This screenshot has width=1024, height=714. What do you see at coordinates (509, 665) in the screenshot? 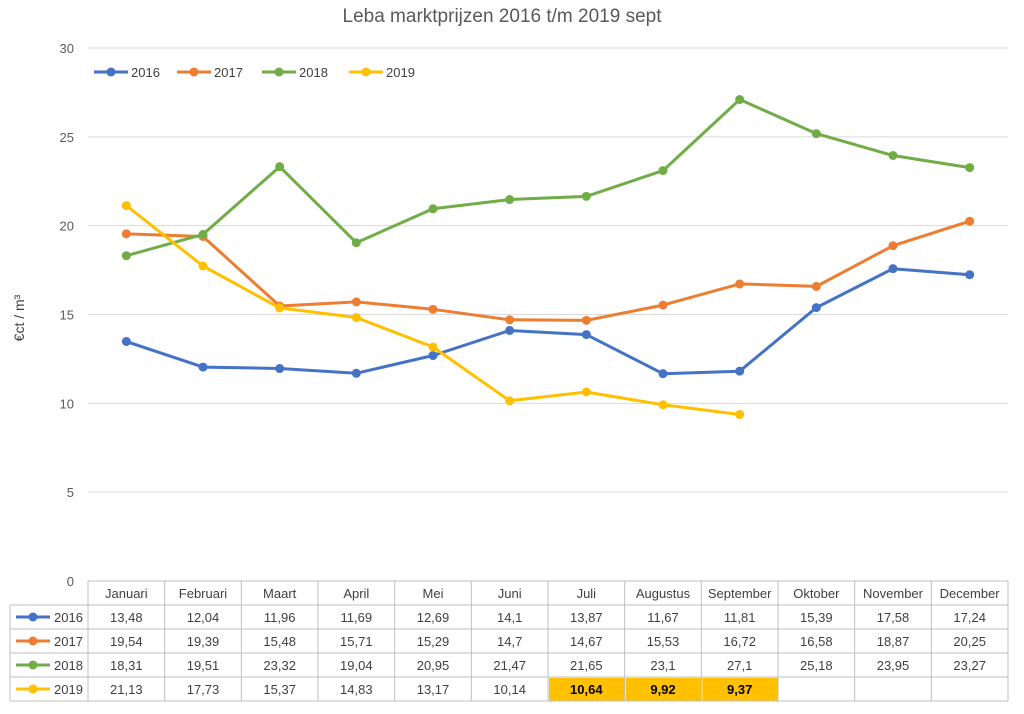
I see `table-cell-value: 21,47` at bounding box center [509, 665].